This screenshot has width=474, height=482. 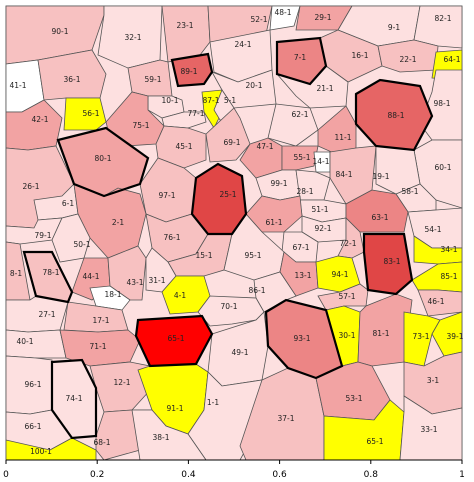 What do you see at coordinates (342, 137) in the screenshot?
I see `cell-label-11-1: 11-1` at bounding box center [342, 137].